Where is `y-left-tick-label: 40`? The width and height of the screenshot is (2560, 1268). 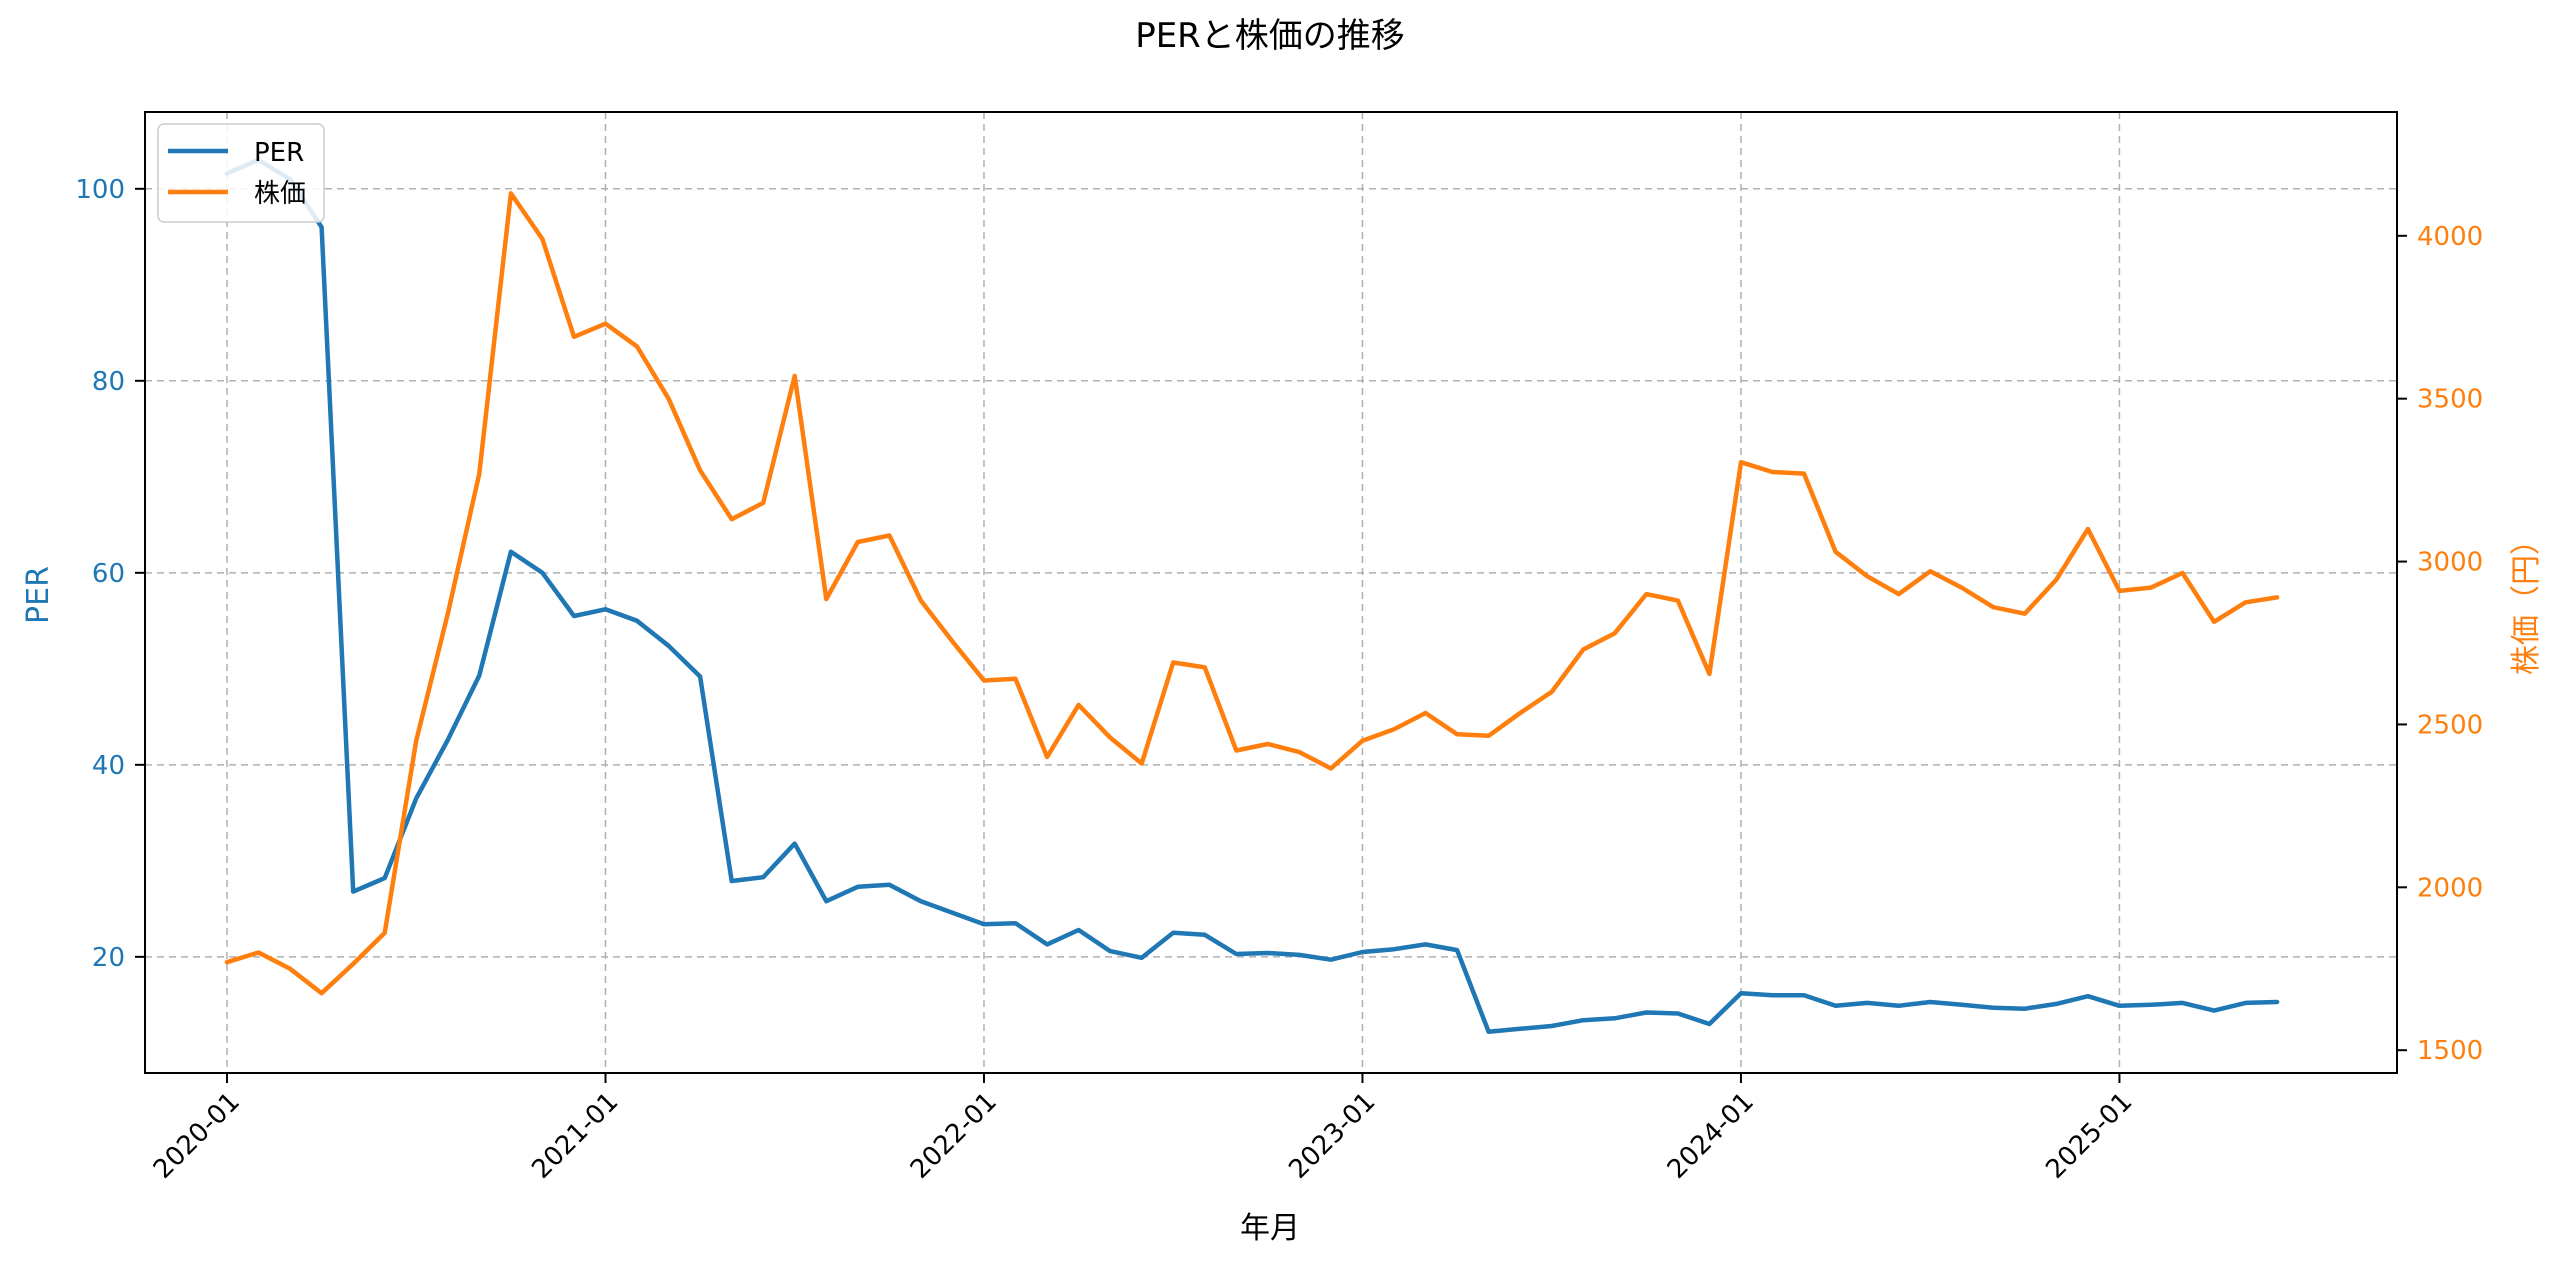
y-left-tick-label: 40 is located at coordinates (108, 766).